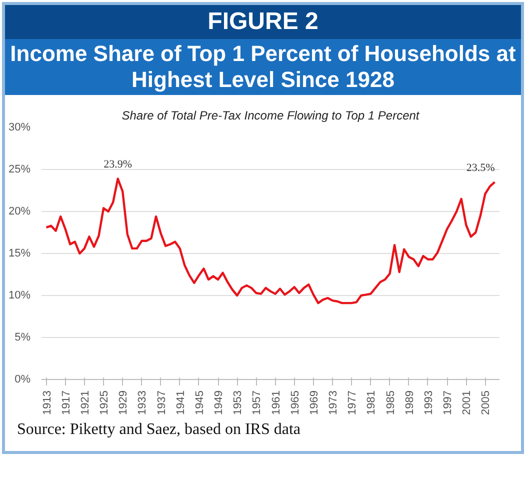 This screenshot has width=530, height=484. What do you see at coordinates (162, 402) in the screenshot?
I see `x-tick-label: 1937` at bounding box center [162, 402].